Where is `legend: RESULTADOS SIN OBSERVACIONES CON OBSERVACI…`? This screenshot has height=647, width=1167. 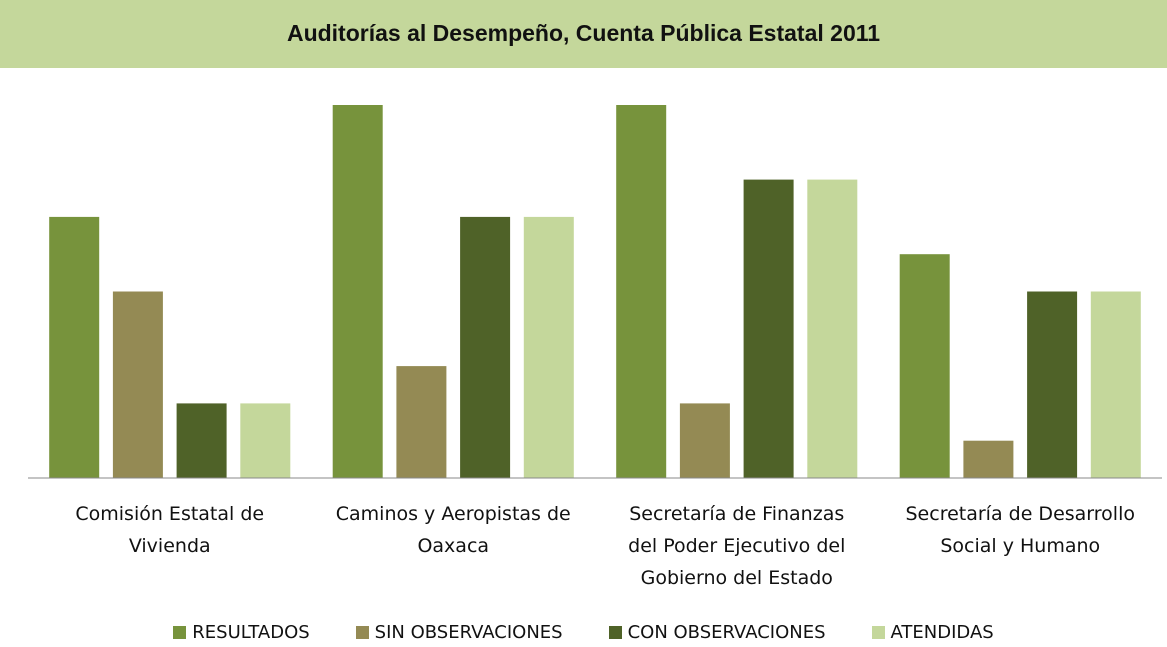
legend: RESULTADOS SIN OBSERVACIONES CON OBSERVACI… is located at coordinates (583, 632).